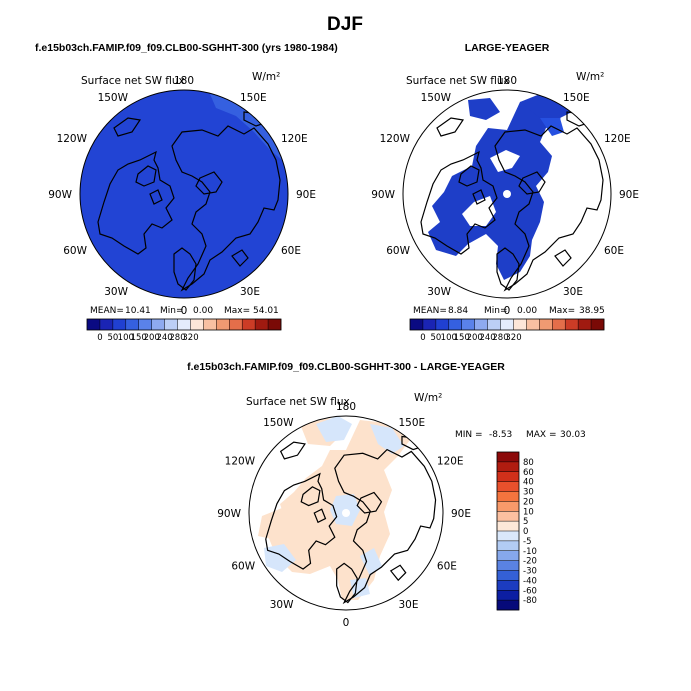 The width and height of the screenshot is (691, 691). Describe the element at coordinates (592, 311) in the screenshot. I see `panel-obs-max-value: 38.95` at that location.